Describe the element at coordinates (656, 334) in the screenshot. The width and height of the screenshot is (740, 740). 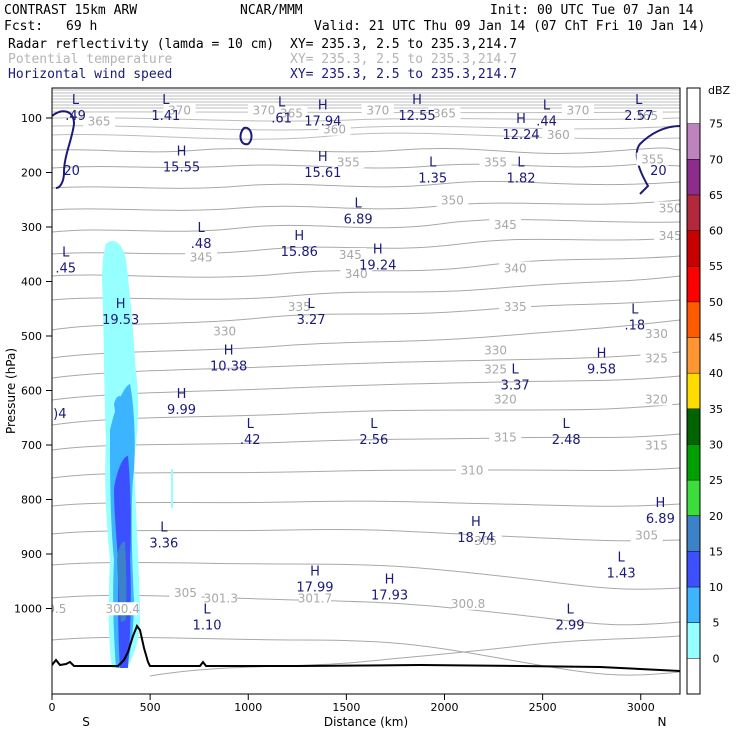
I see `theta-contour-label: 330` at that location.